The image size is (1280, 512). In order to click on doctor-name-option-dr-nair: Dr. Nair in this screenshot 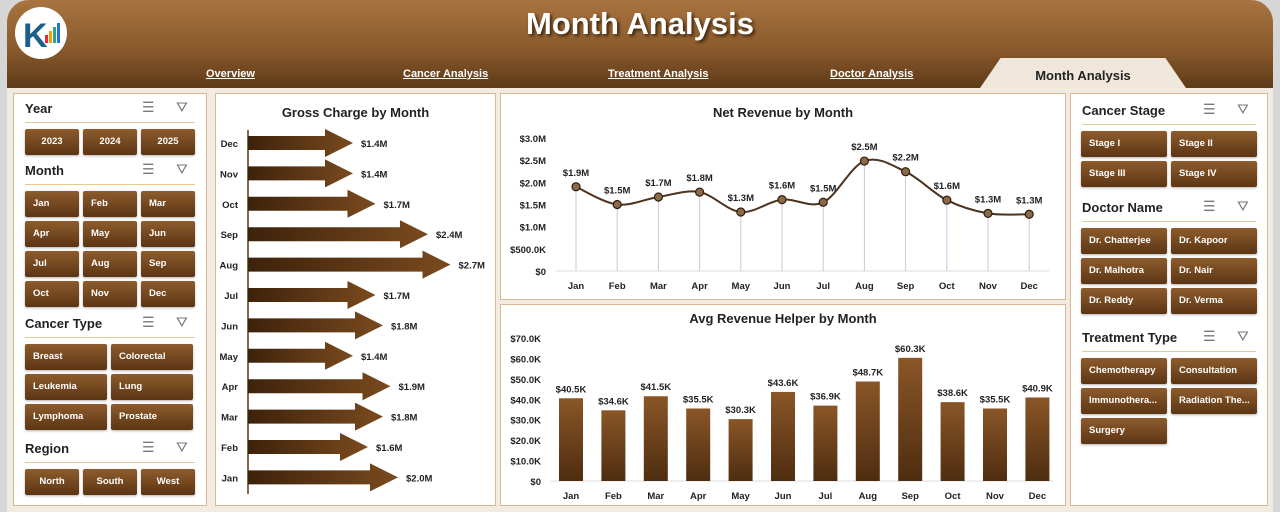, I will do `click(1214, 271)`.